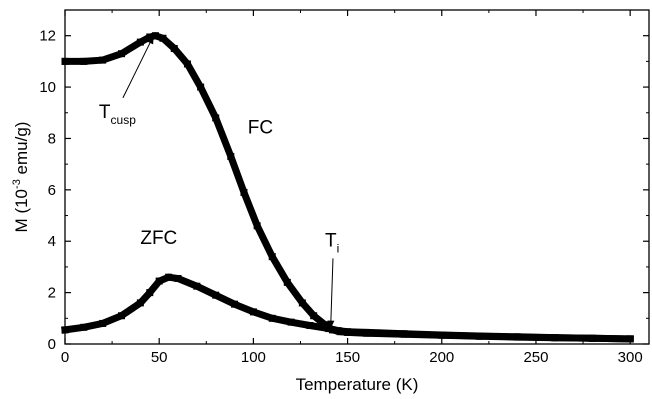 This screenshot has width=652, height=399. Describe the element at coordinates (52, 293) in the screenshot. I see `y-tick-label: 2` at that location.